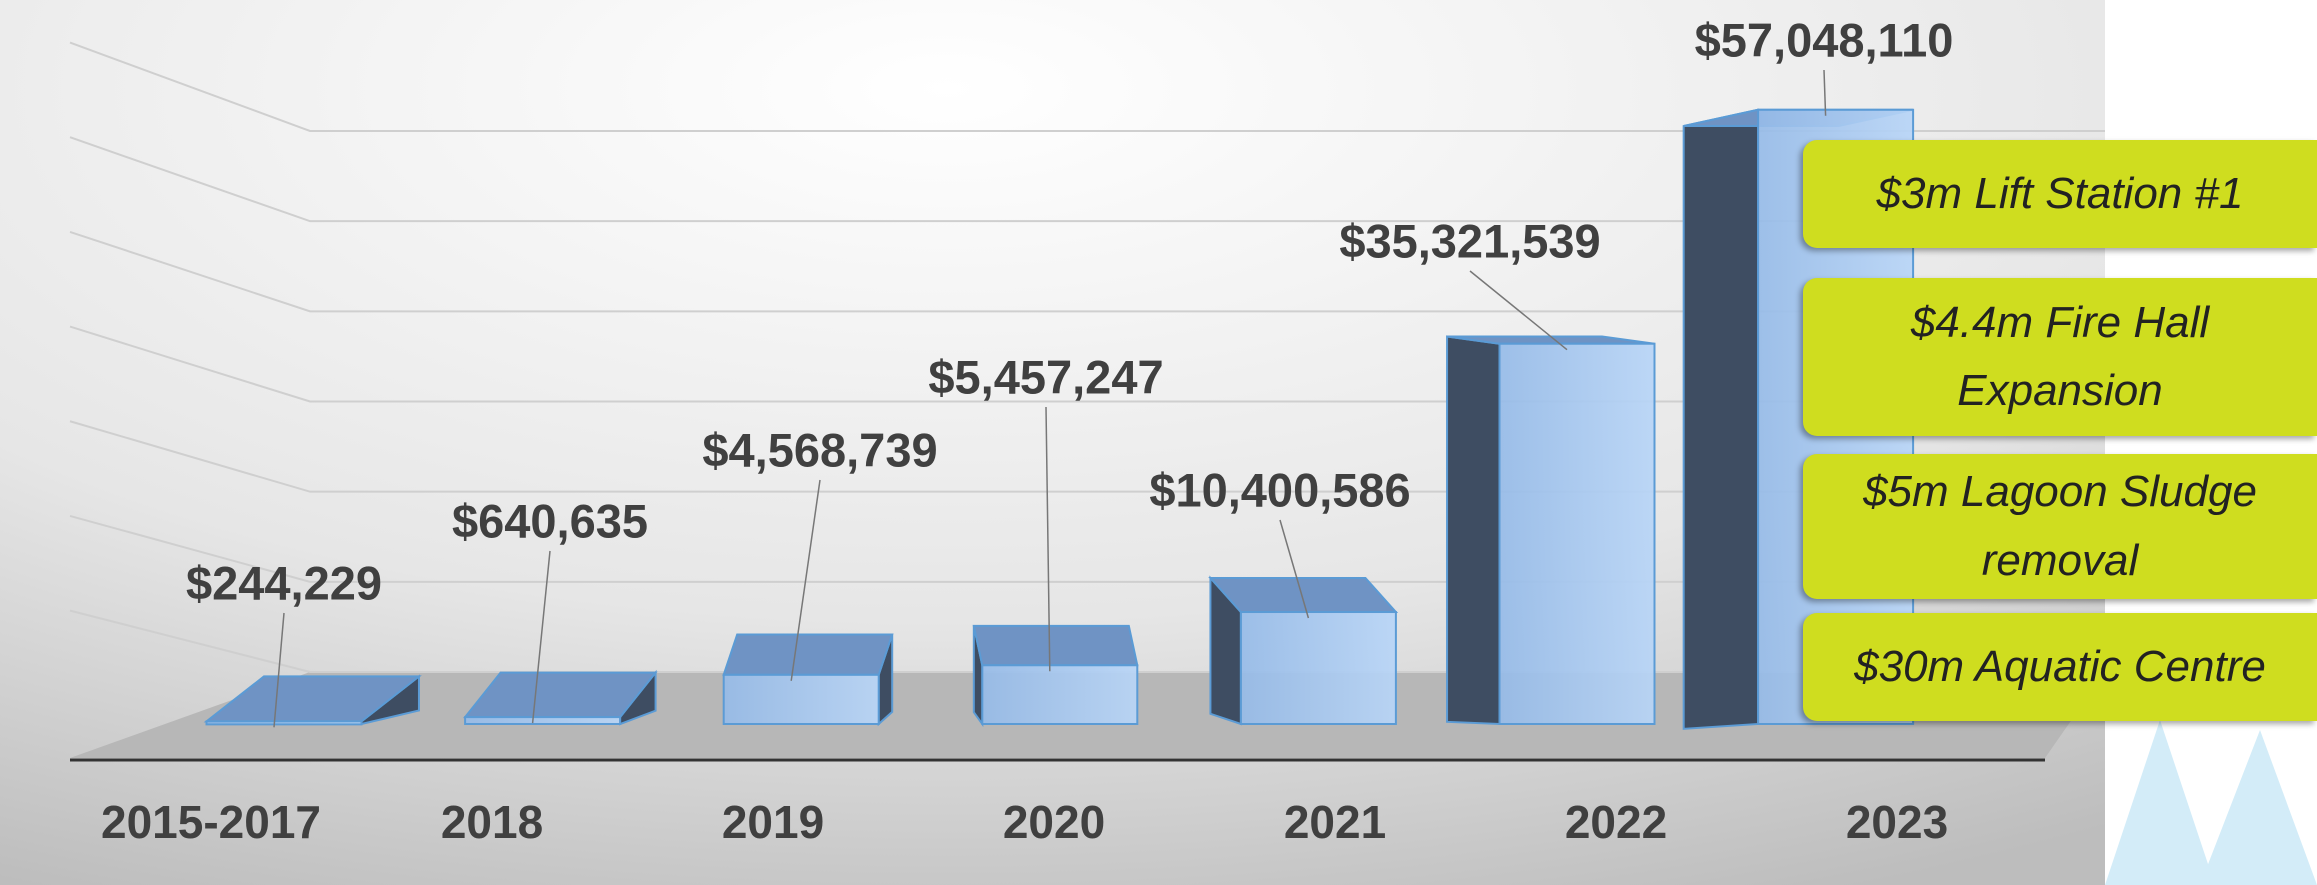  What do you see at coordinates (2060, 667) in the screenshot?
I see `annotation: $30m Aquatic Centre` at bounding box center [2060, 667].